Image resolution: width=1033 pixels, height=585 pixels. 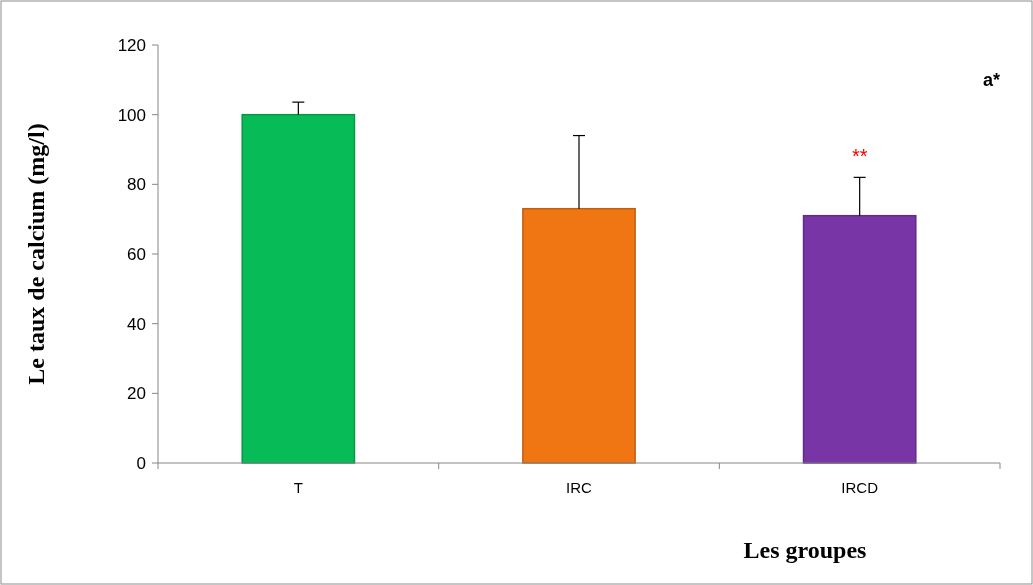 I want to click on annotation: a*, so click(x=991, y=80).